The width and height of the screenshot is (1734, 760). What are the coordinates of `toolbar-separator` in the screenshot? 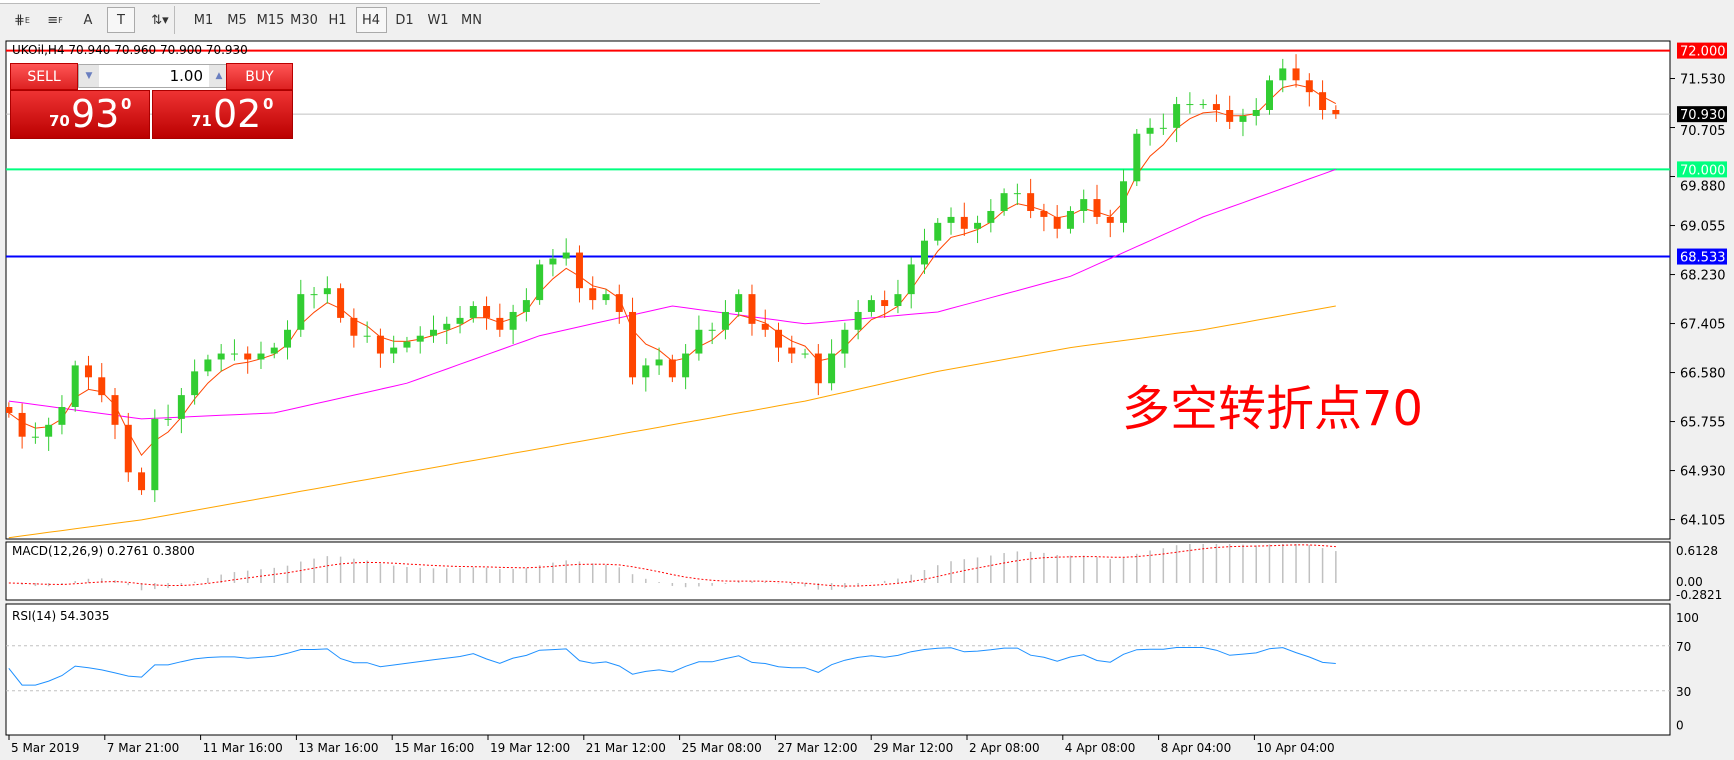 It's located at (174, 20).